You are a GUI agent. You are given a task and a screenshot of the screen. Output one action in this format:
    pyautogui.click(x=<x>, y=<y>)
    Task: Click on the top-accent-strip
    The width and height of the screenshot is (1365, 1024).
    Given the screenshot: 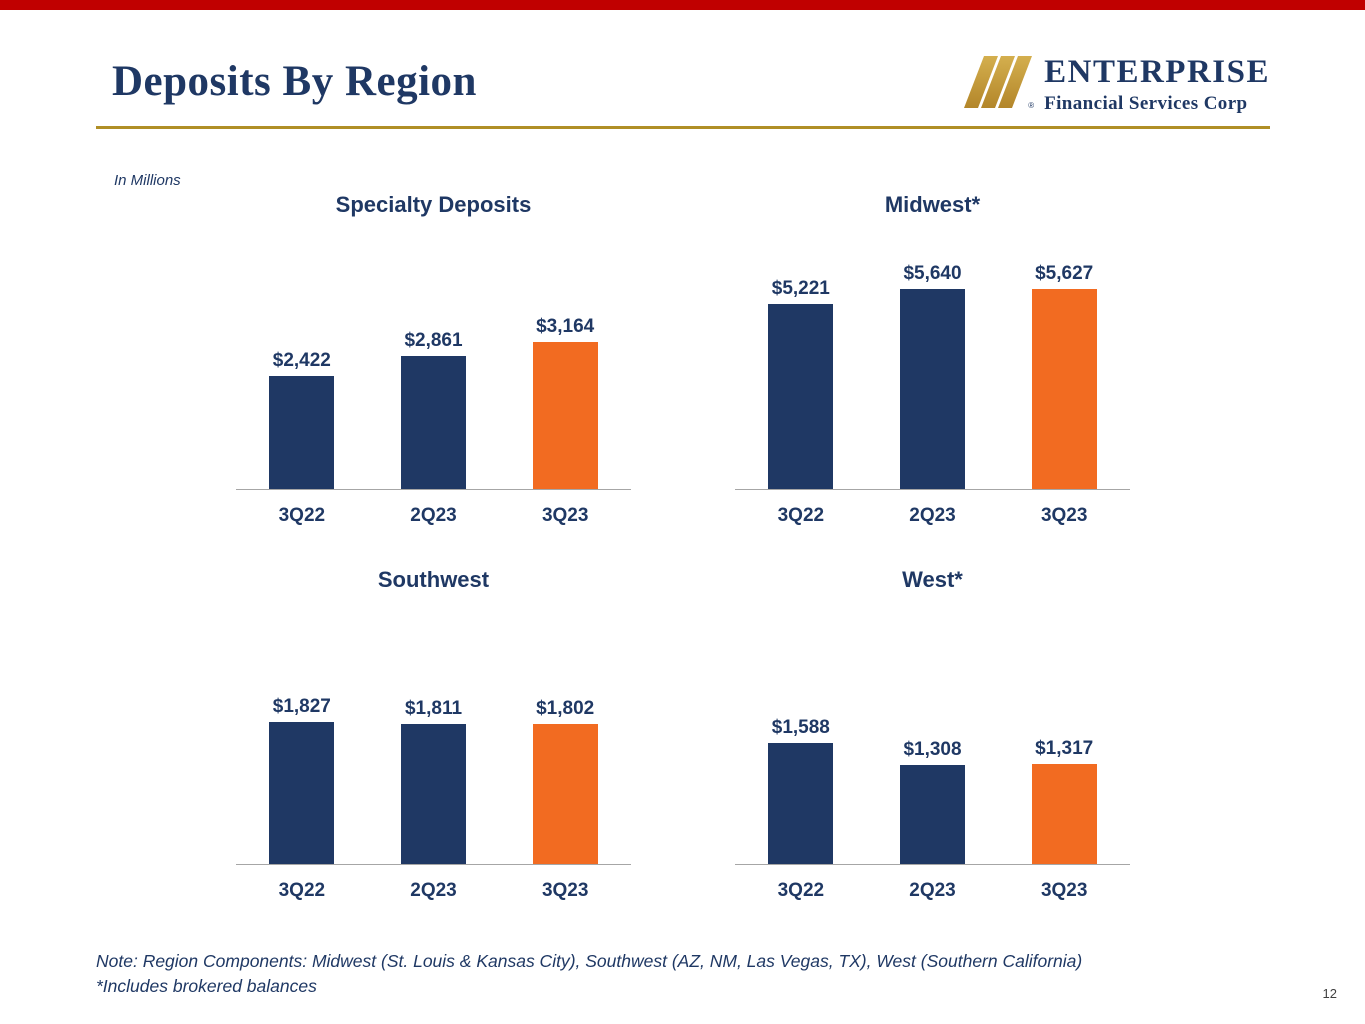 What is the action you would take?
    pyautogui.click(x=682, y=5)
    